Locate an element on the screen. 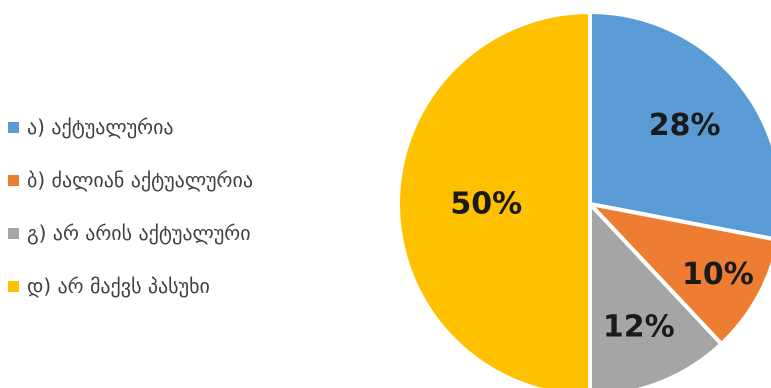 The image size is (771, 388). slice-a is located at coordinates (679, 125).